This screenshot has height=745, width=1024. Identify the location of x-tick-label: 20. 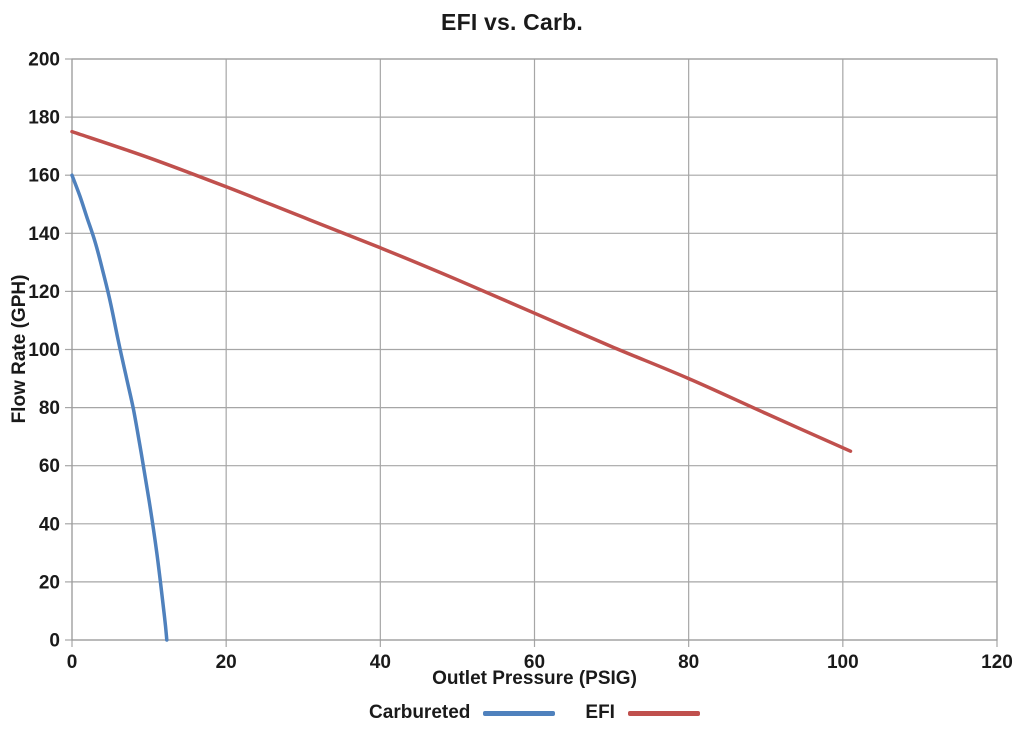
(226, 662).